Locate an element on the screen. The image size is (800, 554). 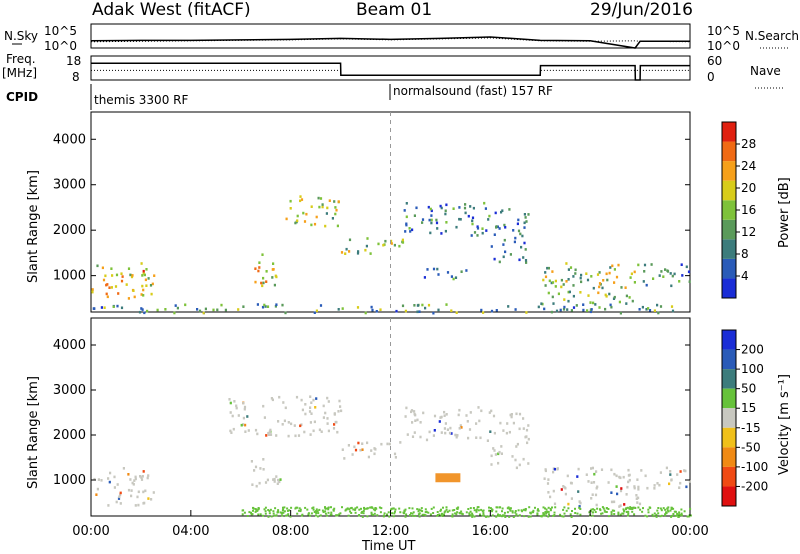
freq-right-tick-bottom: 0 is located at coordinates (711, 77).